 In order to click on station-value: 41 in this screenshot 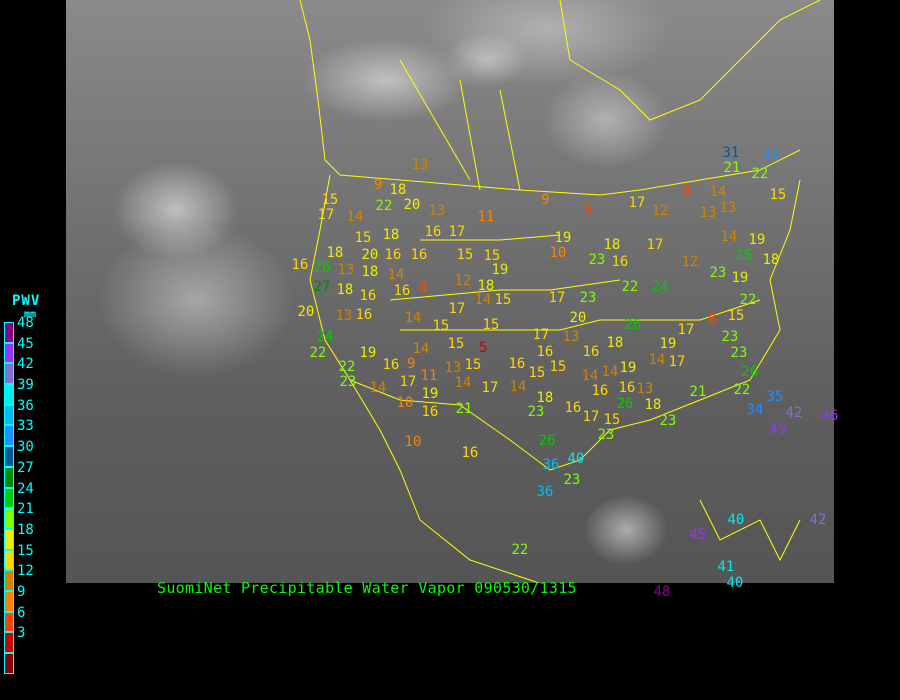, I will do `click(726, 567)`.